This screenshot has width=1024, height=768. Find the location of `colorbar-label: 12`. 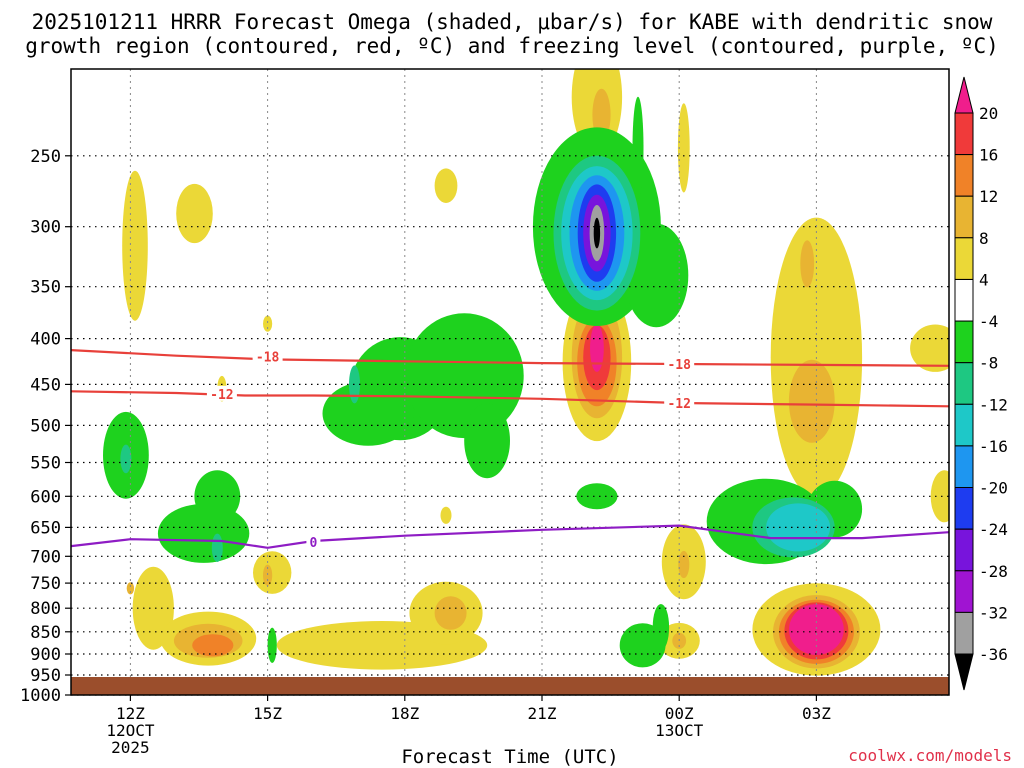

colorbar-label: 12 is located at coordinates (988, 196).